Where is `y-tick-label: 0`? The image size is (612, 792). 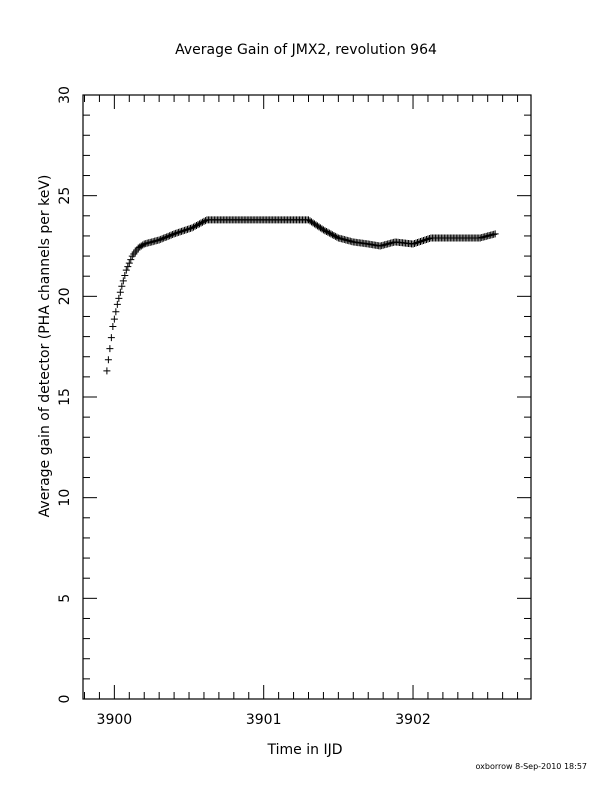
y-tick-label: 0 is located at coordinates (65, 699).